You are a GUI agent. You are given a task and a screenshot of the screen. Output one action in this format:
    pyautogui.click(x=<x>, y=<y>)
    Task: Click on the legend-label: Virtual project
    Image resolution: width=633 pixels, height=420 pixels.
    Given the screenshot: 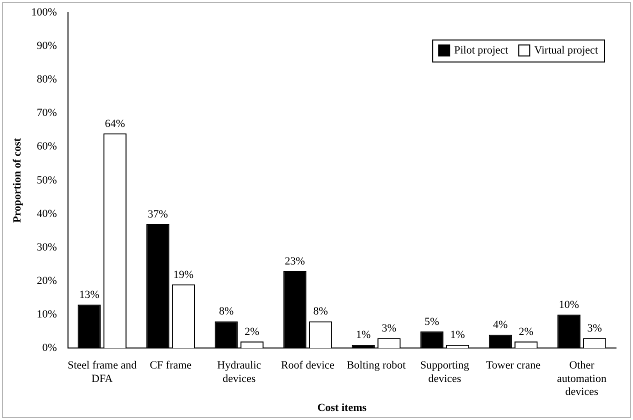 What is the action you would take?
    pyautogui.click(x=566, y=50)
    